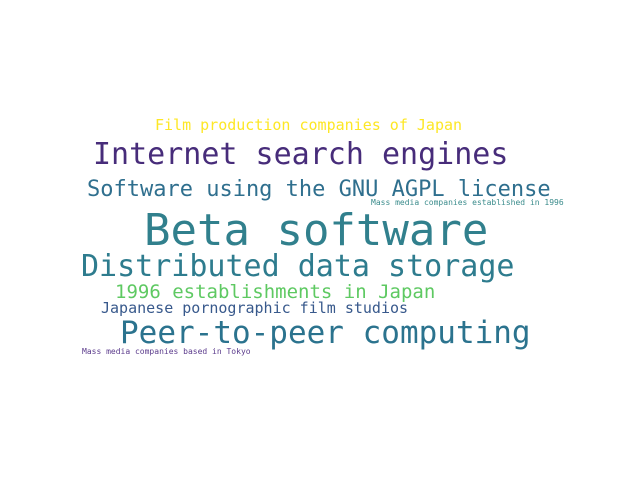  Describe the element at coordinates (309, 125) in the screenshot. I see `word-film-production-companies: Film production companies of Japan` at that location.